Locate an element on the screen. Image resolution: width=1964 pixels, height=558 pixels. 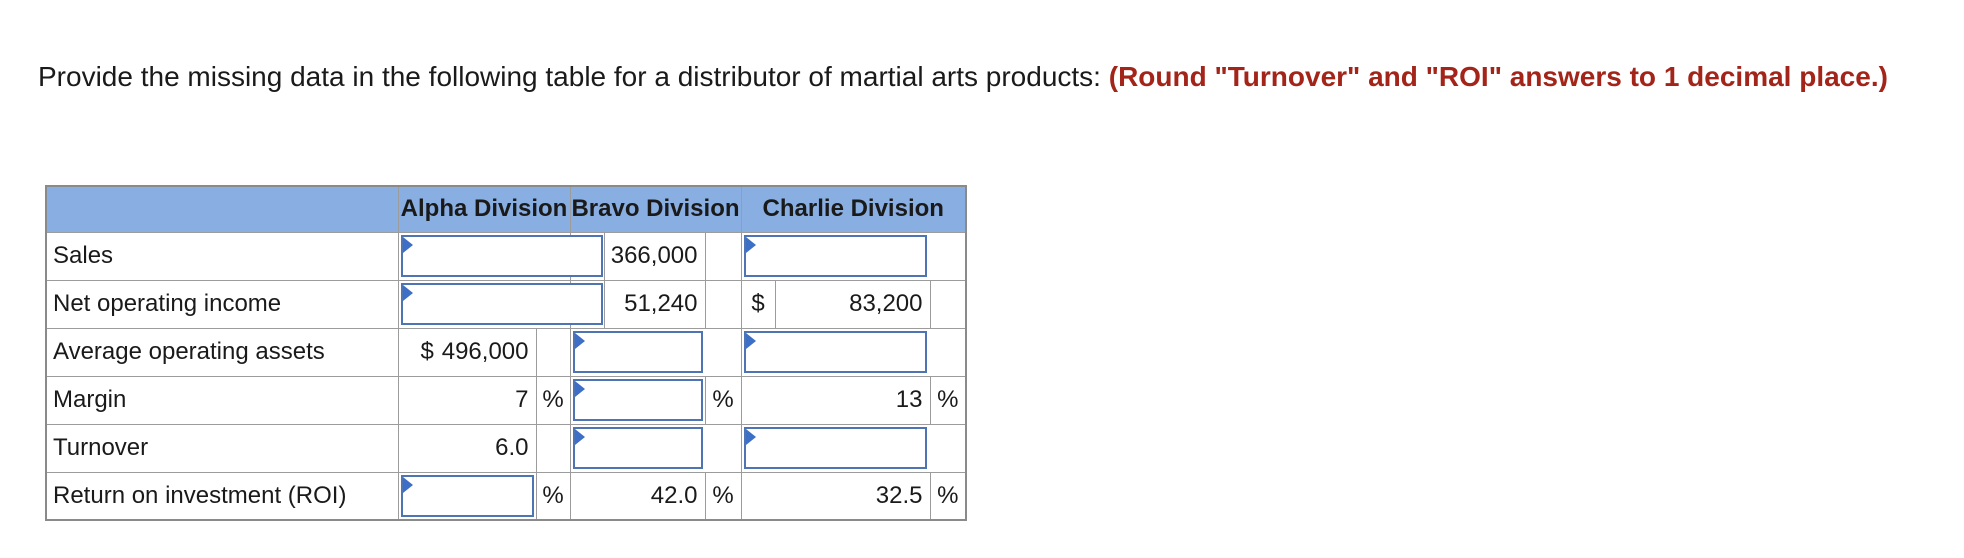
alpha-sales-cell is located at coordinates (500, 256).